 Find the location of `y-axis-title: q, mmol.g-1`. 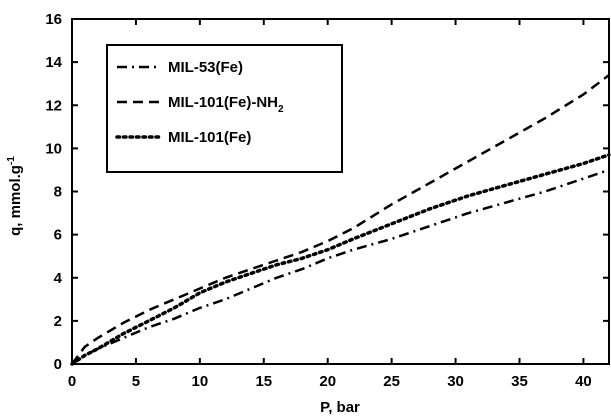

y-axis-title: q, mmol.g-1 is located at coordinates (15, 196).